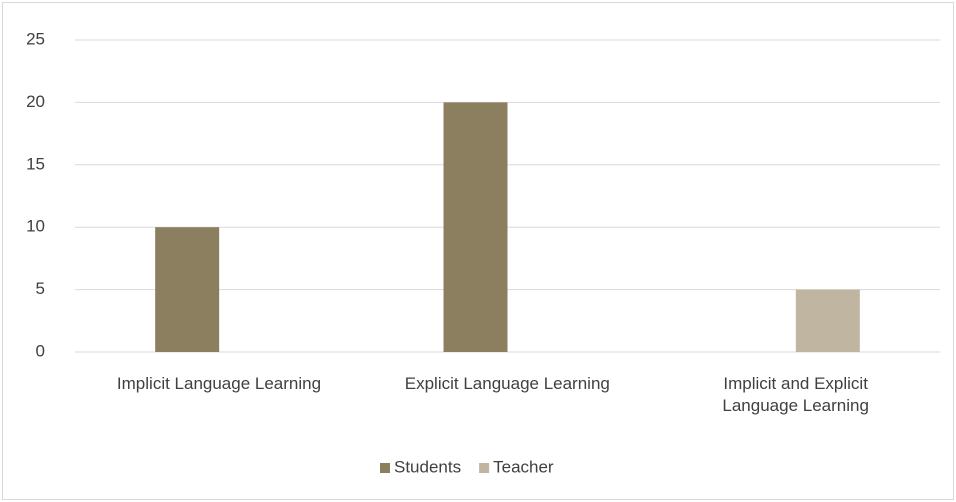 Image resolution: width=956 pixels, height=502 pixels. What do you see at coordinates (427, 466) in the screenshot?
I see `legend-label: Students` at bounding box center [427, 466].